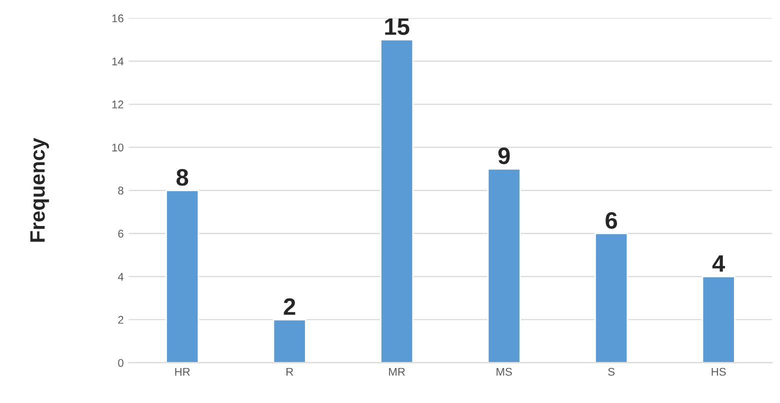  I want to click on y-tick-label: 0, so click(121, 362).